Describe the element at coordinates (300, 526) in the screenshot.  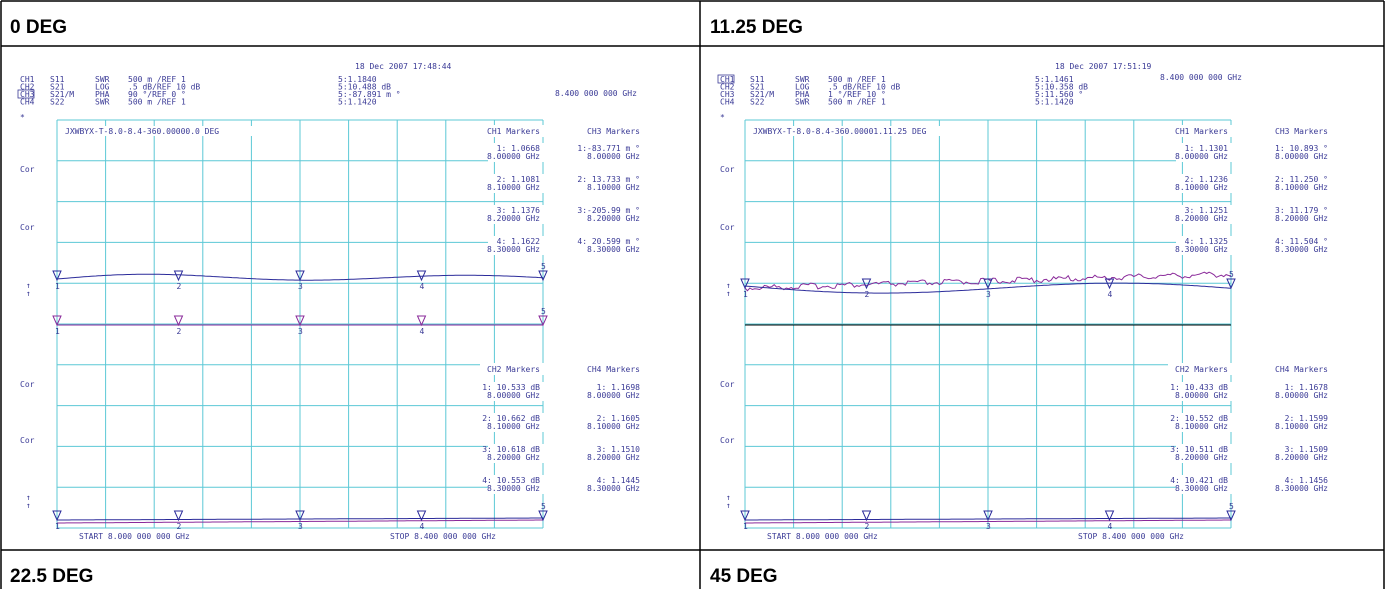
I see `marker-id: 3` at that location.